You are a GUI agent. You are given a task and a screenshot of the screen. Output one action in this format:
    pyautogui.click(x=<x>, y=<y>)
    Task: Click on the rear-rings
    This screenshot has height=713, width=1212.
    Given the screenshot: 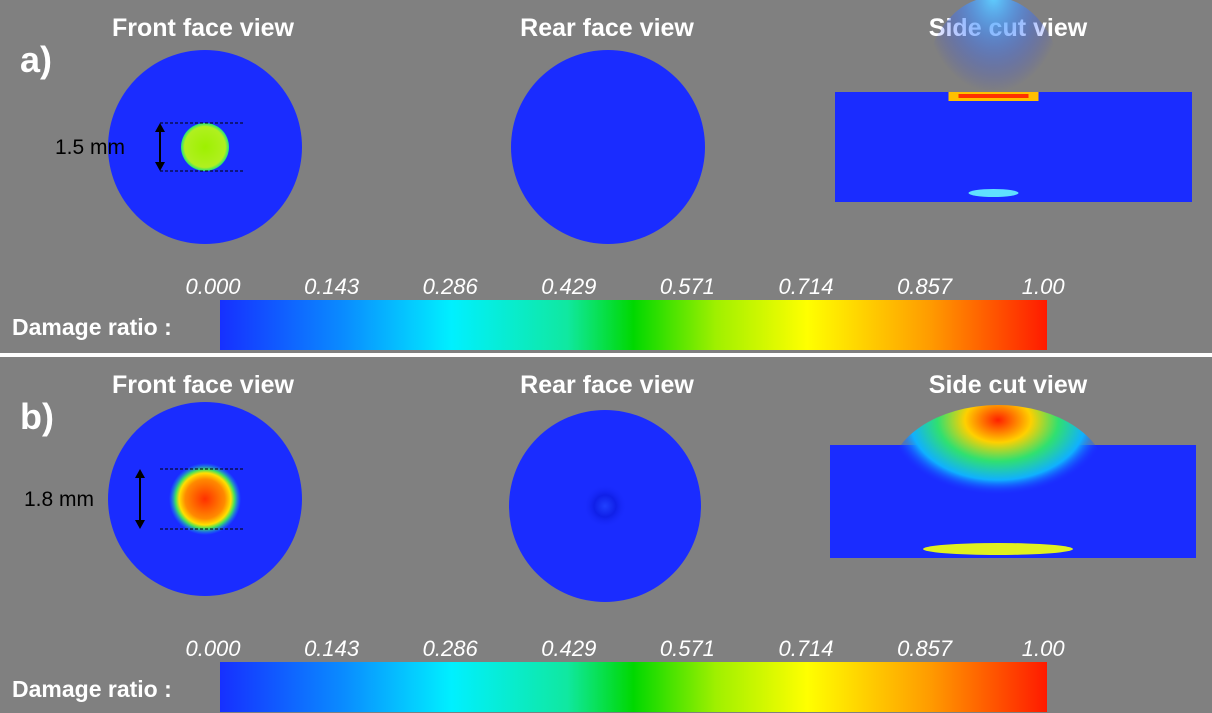 What is the action you would take?
    pyautogui.click(x=605, y=506)
    